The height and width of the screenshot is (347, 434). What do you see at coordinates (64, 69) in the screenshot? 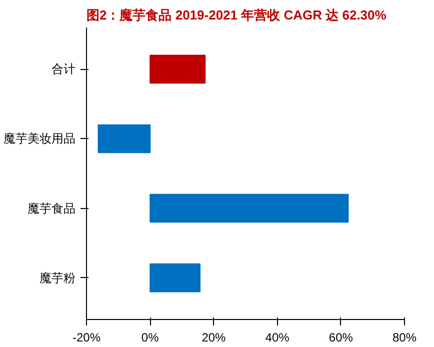
I see `y-tick-label: 合计` at bounding box center [64, 69].